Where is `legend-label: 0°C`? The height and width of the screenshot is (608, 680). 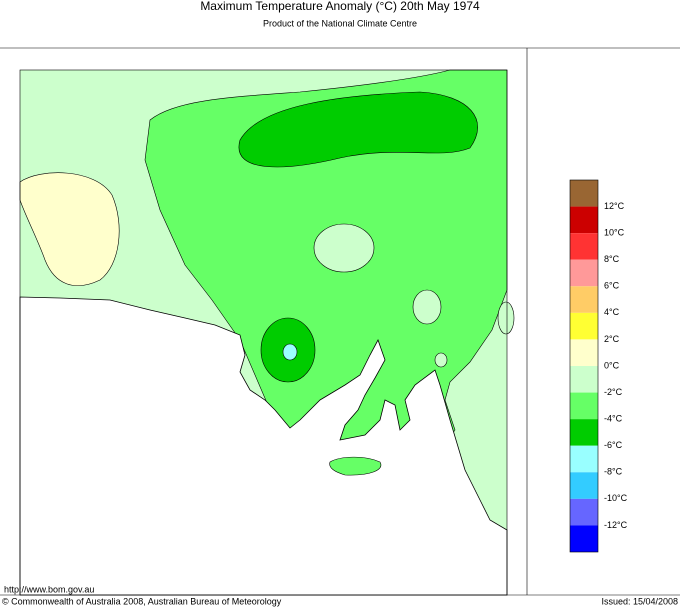
legend-label: 0°C is located at coordinates (612, 365).